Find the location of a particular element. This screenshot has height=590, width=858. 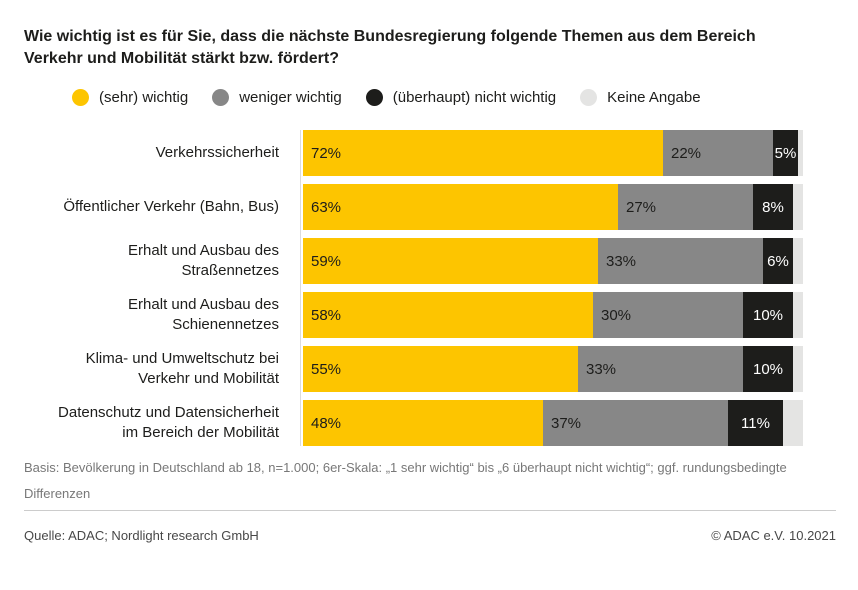

bar-segment-weniger-wichtig: 27% is located at coordinates (685, 207).